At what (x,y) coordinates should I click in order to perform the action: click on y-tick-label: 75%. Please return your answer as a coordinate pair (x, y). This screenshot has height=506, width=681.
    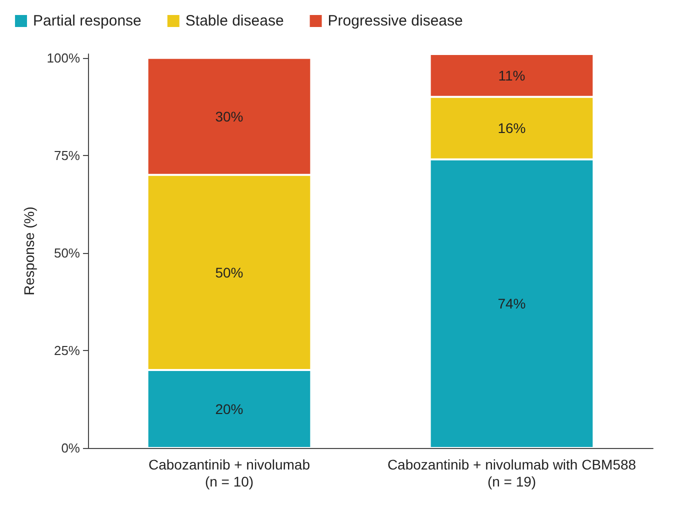
    Looking at the image, I should click on (67, 155).